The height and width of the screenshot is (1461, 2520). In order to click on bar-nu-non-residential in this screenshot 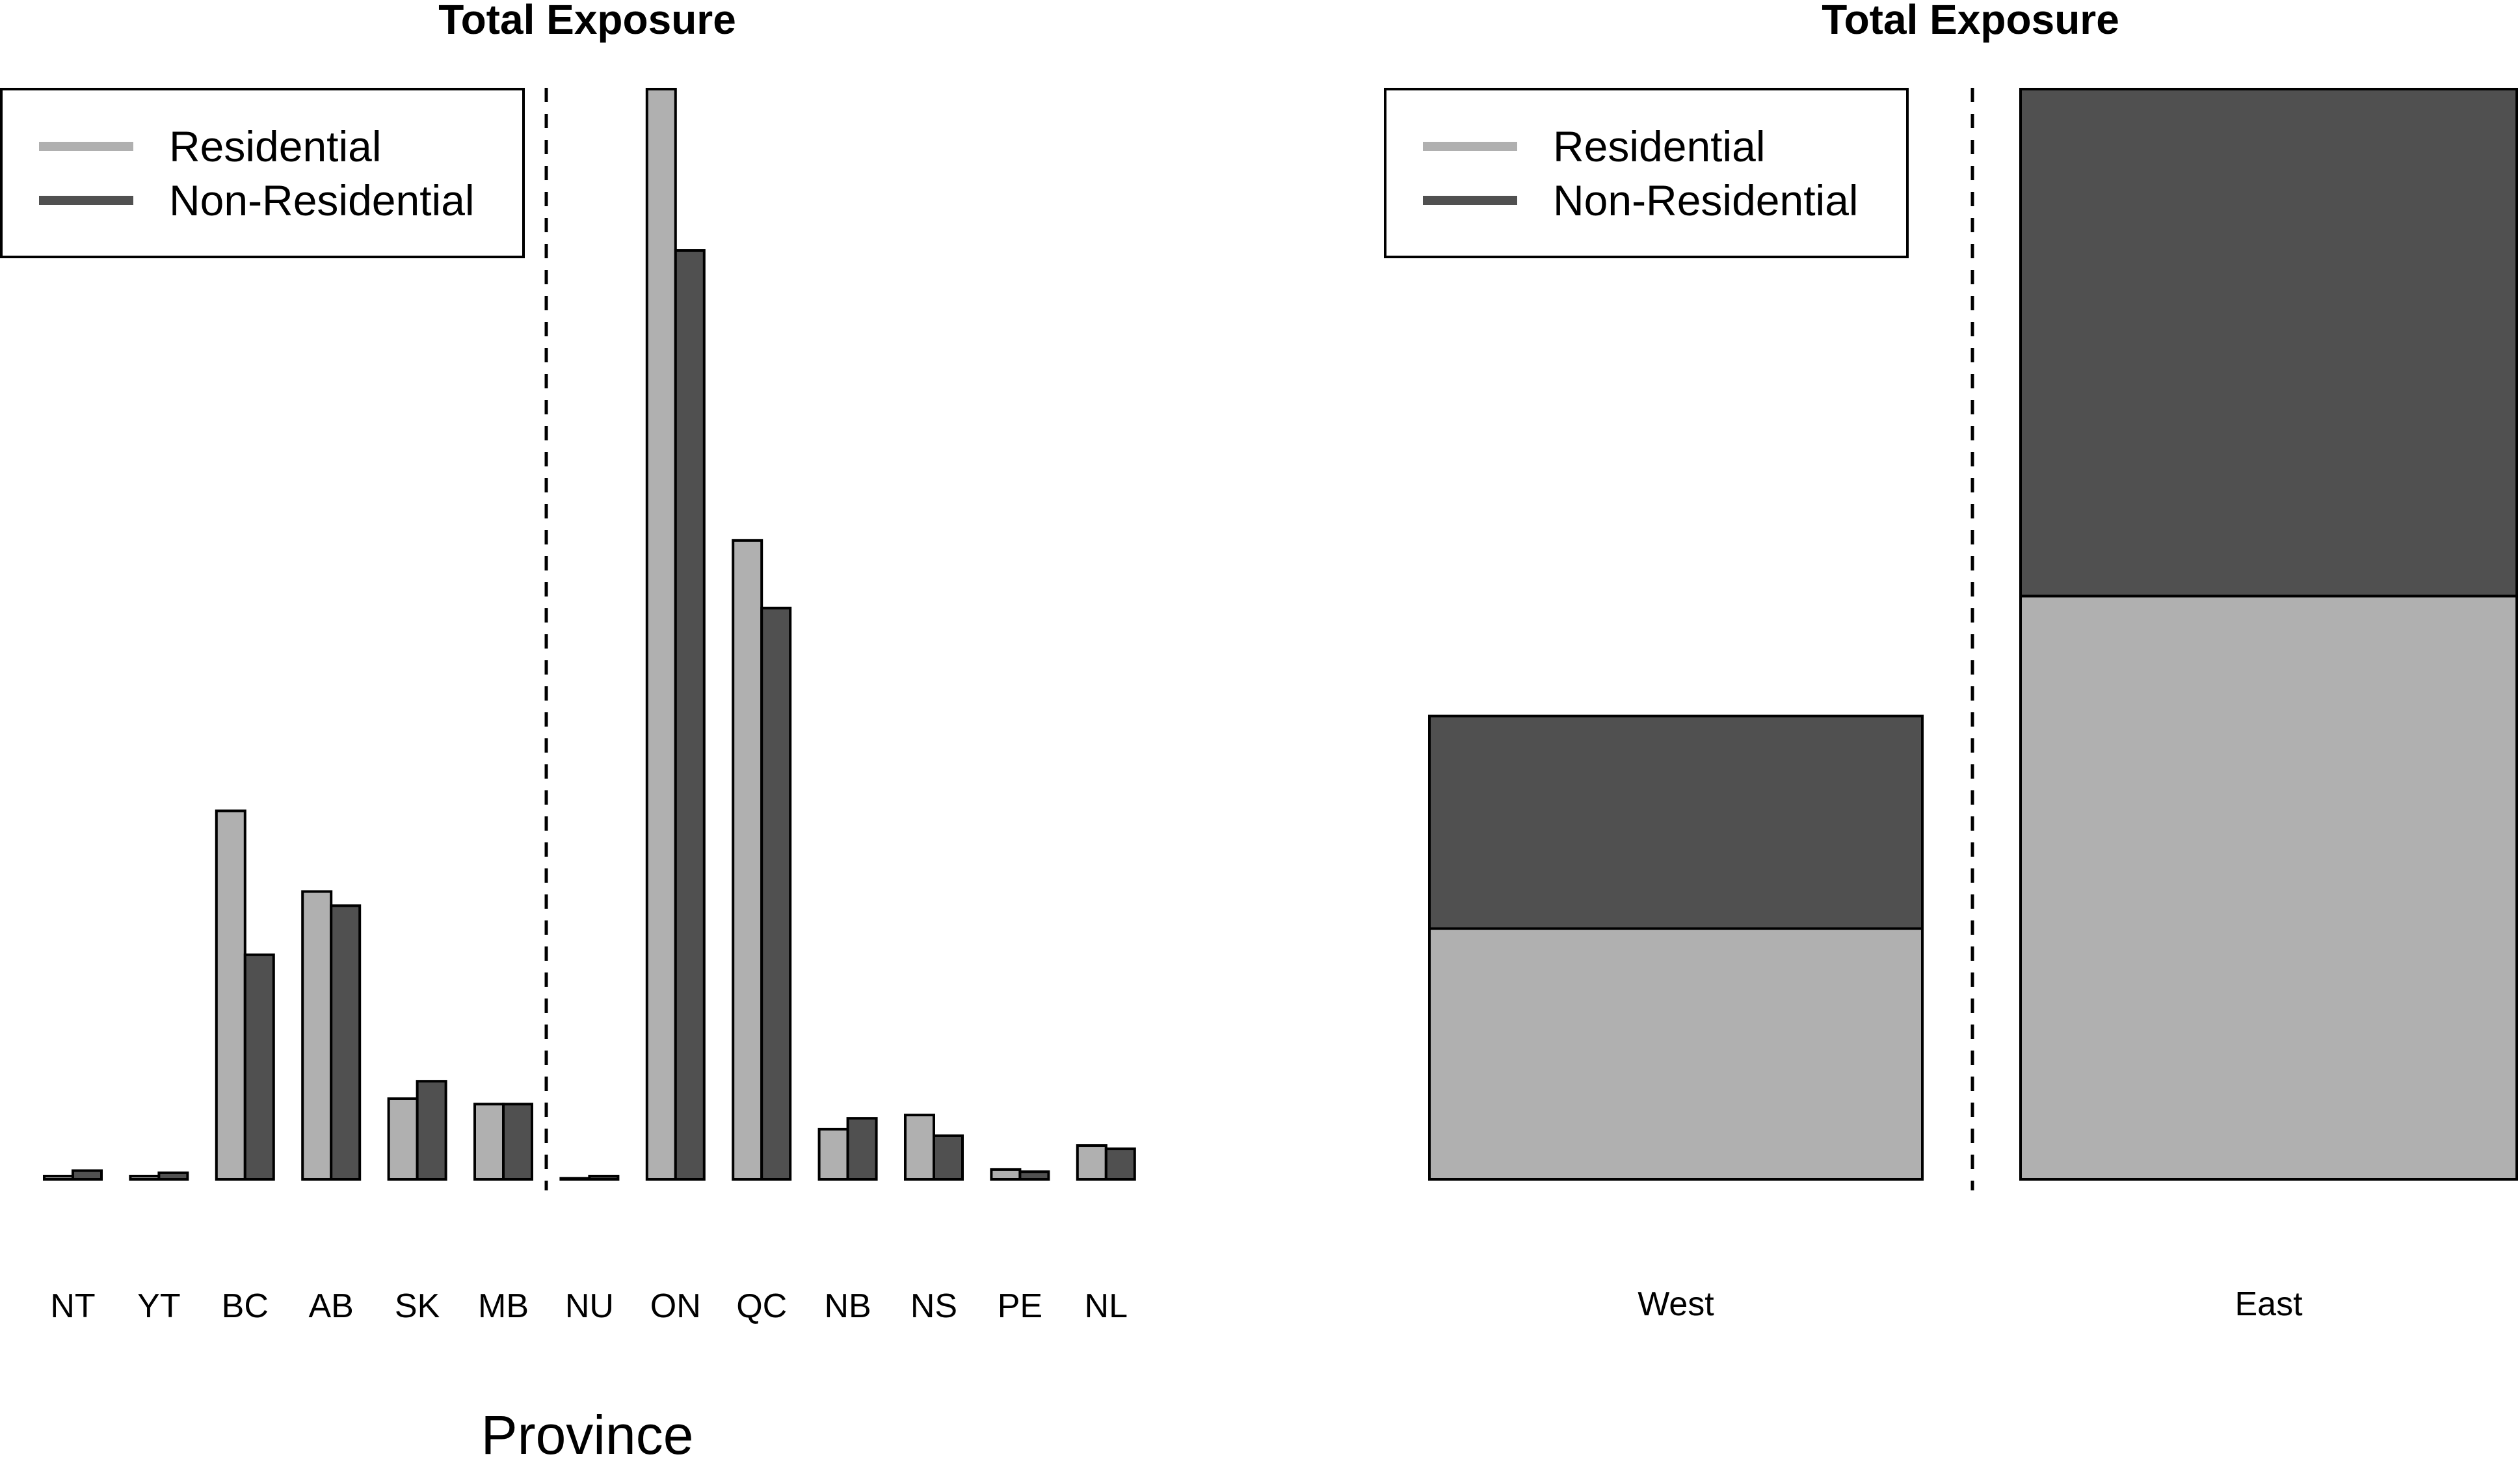, I will do `click(604, 1177)`.